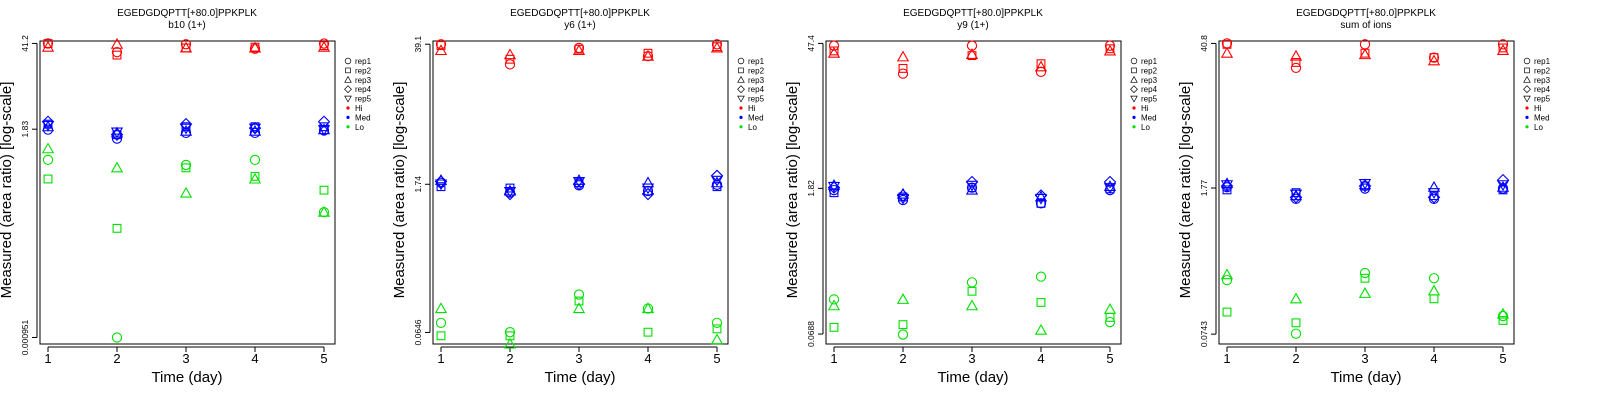 Image resolution: width=1600 pixels, height=400 pixels. I want to click on data-point-hi-rep2-day5, so click(1503, 48).